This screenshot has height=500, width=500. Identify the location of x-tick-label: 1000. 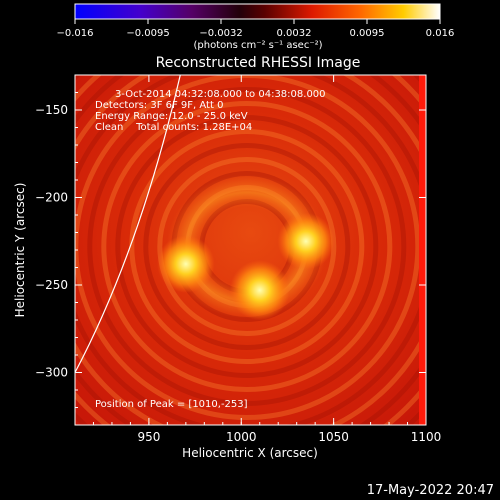
(241, 437).